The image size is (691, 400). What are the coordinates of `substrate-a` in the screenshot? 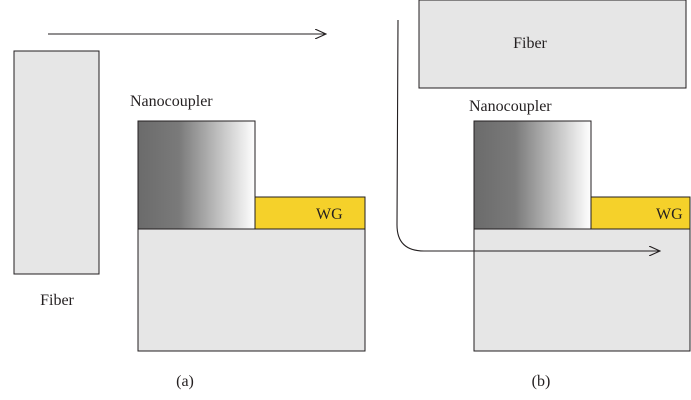 It's located at (251, 290).